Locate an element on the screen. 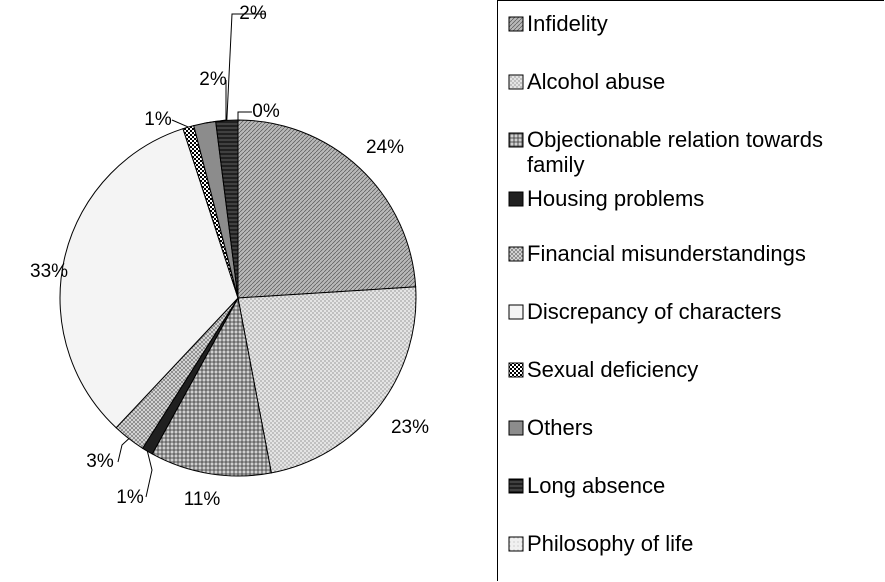  legend-item: Long absence is located at coordinates (586, 485).